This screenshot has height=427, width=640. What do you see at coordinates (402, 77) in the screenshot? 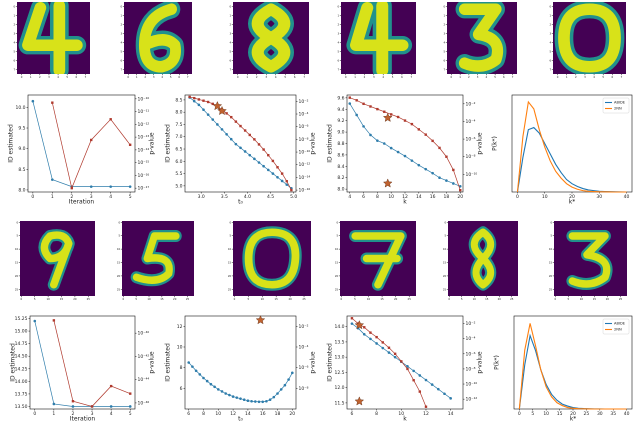
I see `x-tick-label: 6` at bounding box center [402, 77].